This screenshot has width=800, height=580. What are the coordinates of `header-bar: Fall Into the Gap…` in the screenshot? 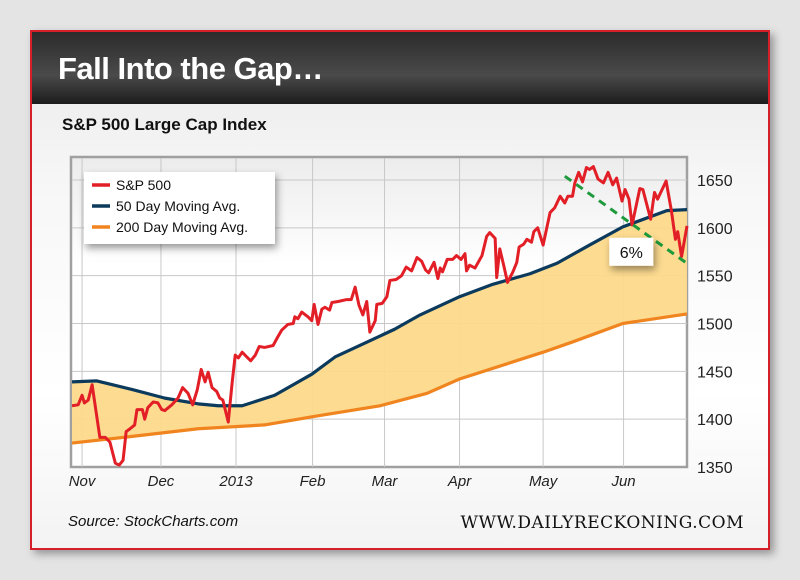 It's located at (400, 68).